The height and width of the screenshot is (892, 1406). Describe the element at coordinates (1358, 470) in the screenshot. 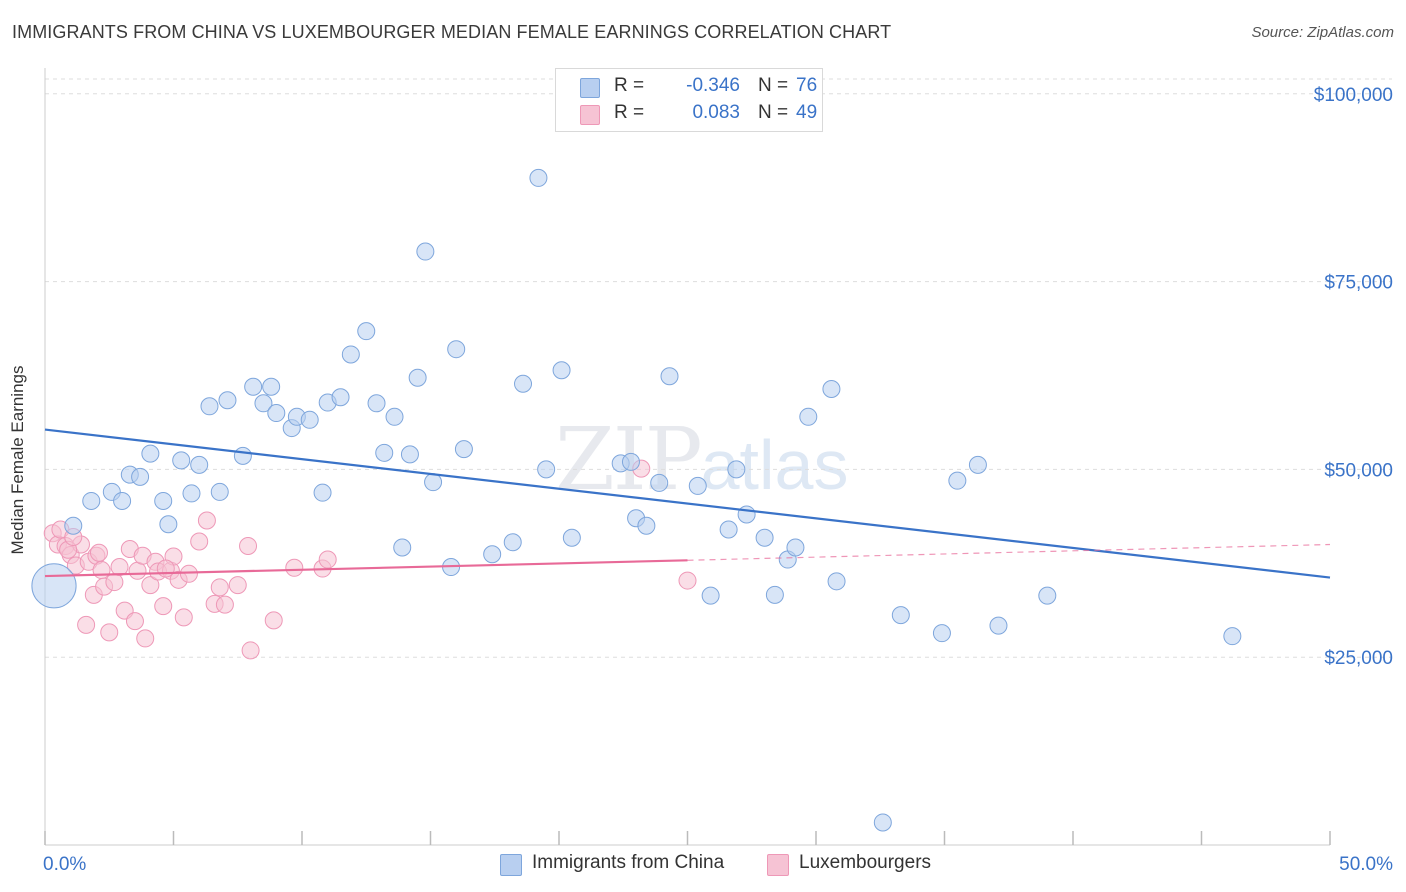

I see `y-tick-label: $50,000` at that location.